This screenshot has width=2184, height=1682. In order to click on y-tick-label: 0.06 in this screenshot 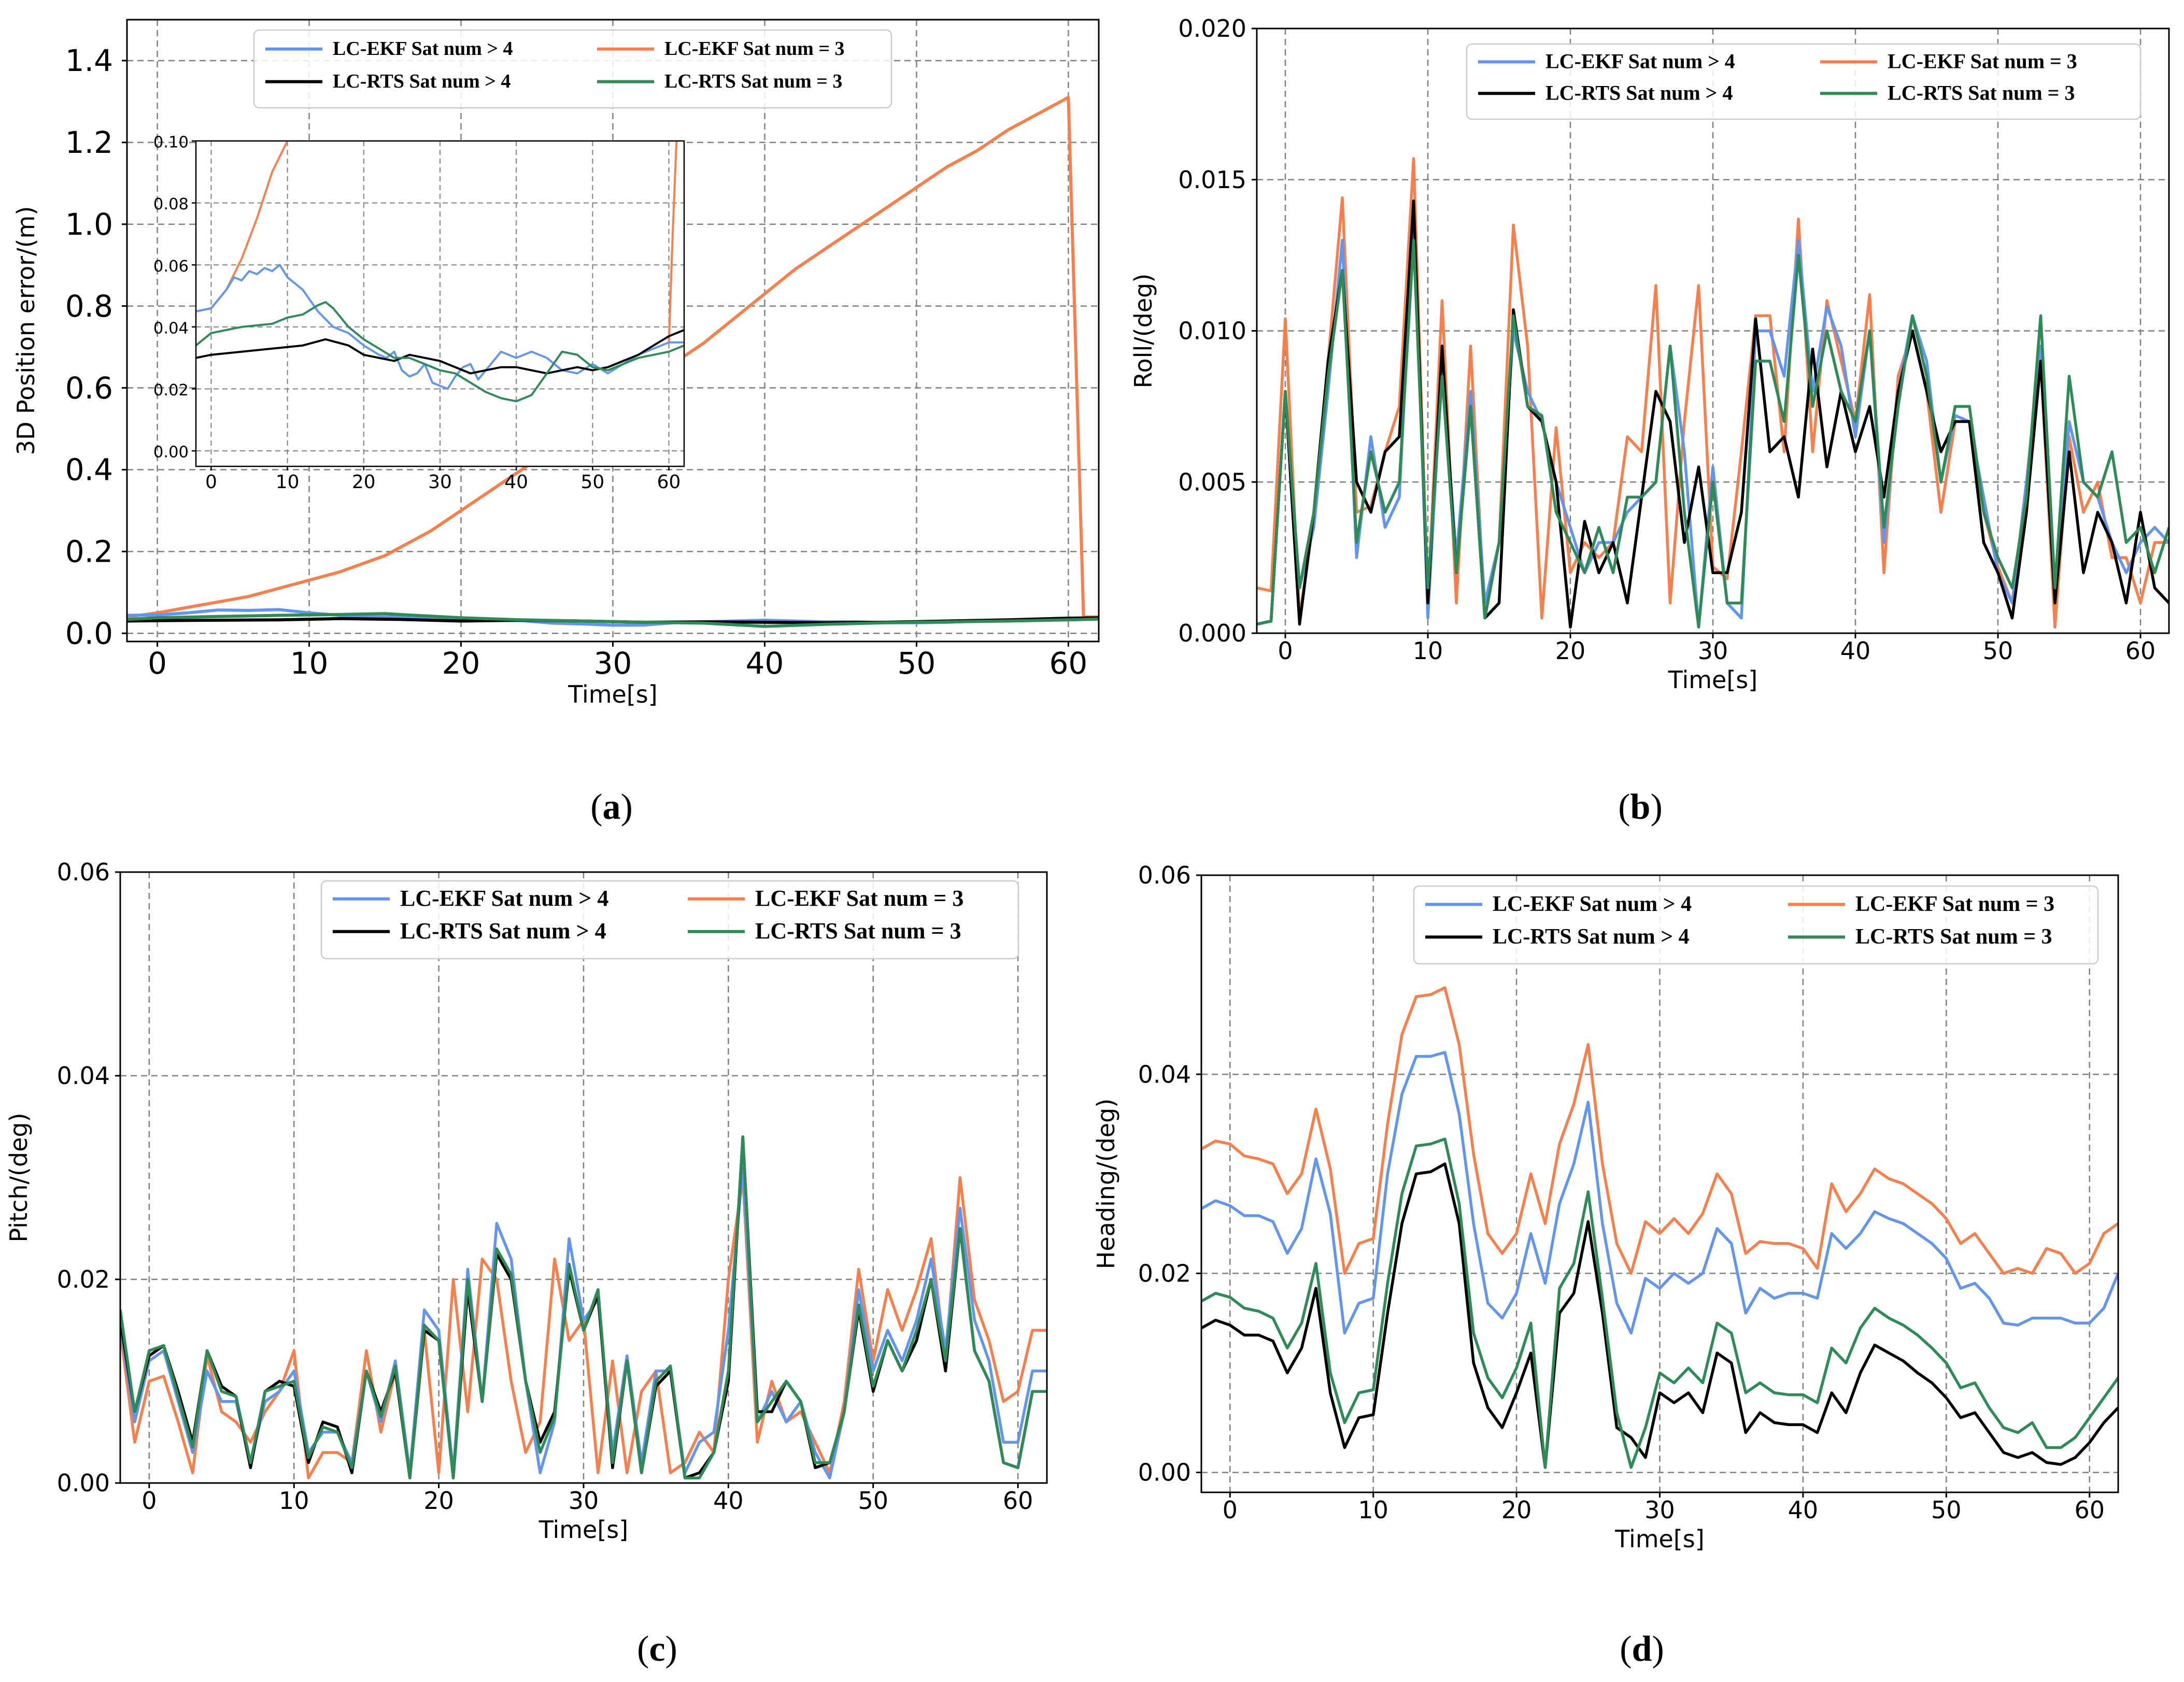, I will do `click(83, 872)`.